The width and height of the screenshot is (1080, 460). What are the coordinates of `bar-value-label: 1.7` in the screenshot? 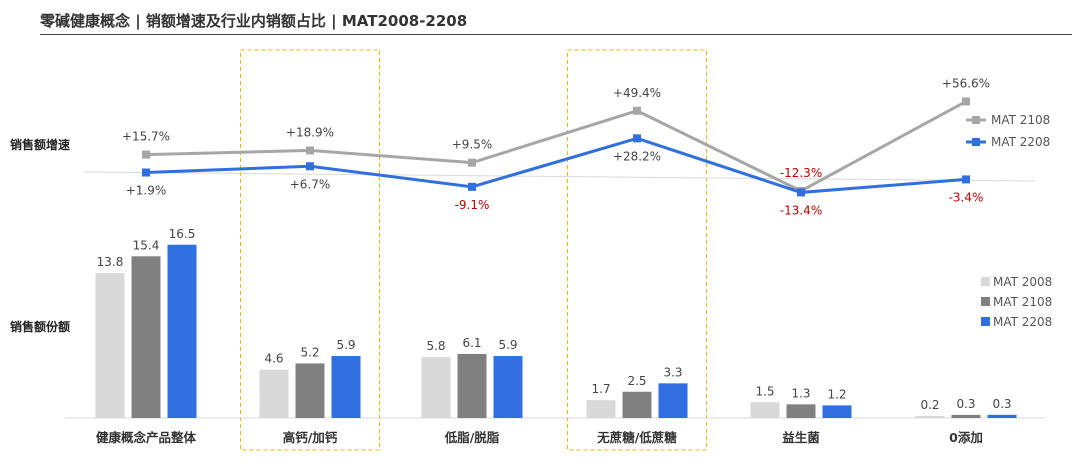 It's located at (600, 389).